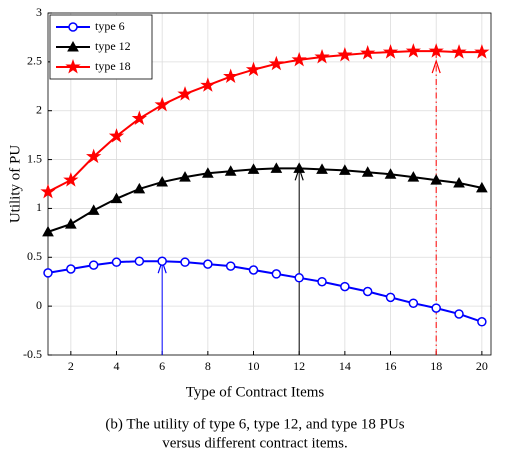 This screenshot has height=459, width=509. Describe the element at coordinates (162, 366) in the screenshot. I see `x-tick-label: 6` at that location.